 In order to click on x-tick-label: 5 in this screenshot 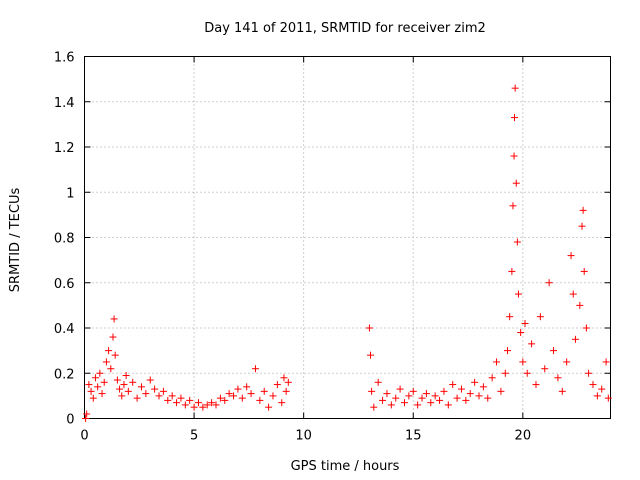, I will do `click(194, 436)`.